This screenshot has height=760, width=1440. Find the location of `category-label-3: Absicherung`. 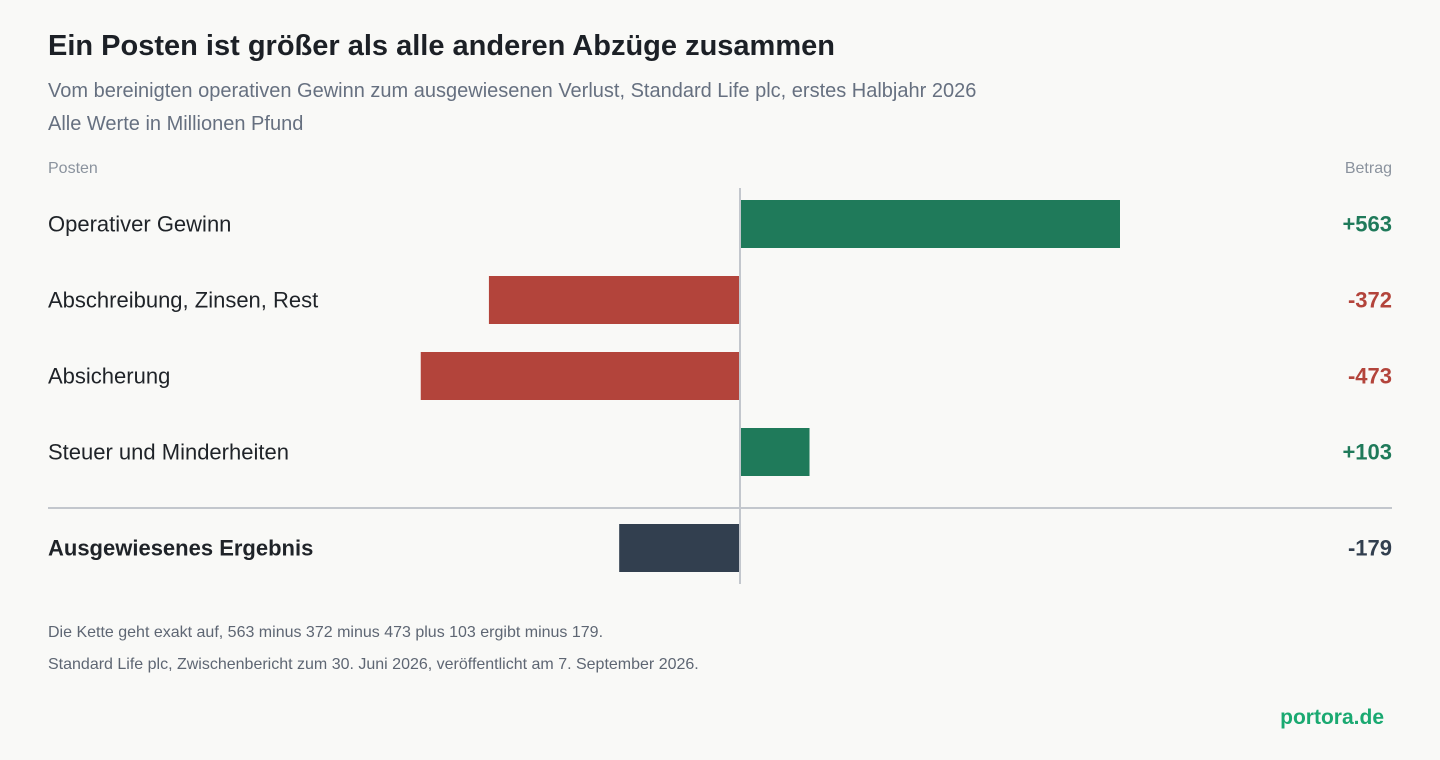

category-label-3: Absicherung is located at coordinates (109, 376).